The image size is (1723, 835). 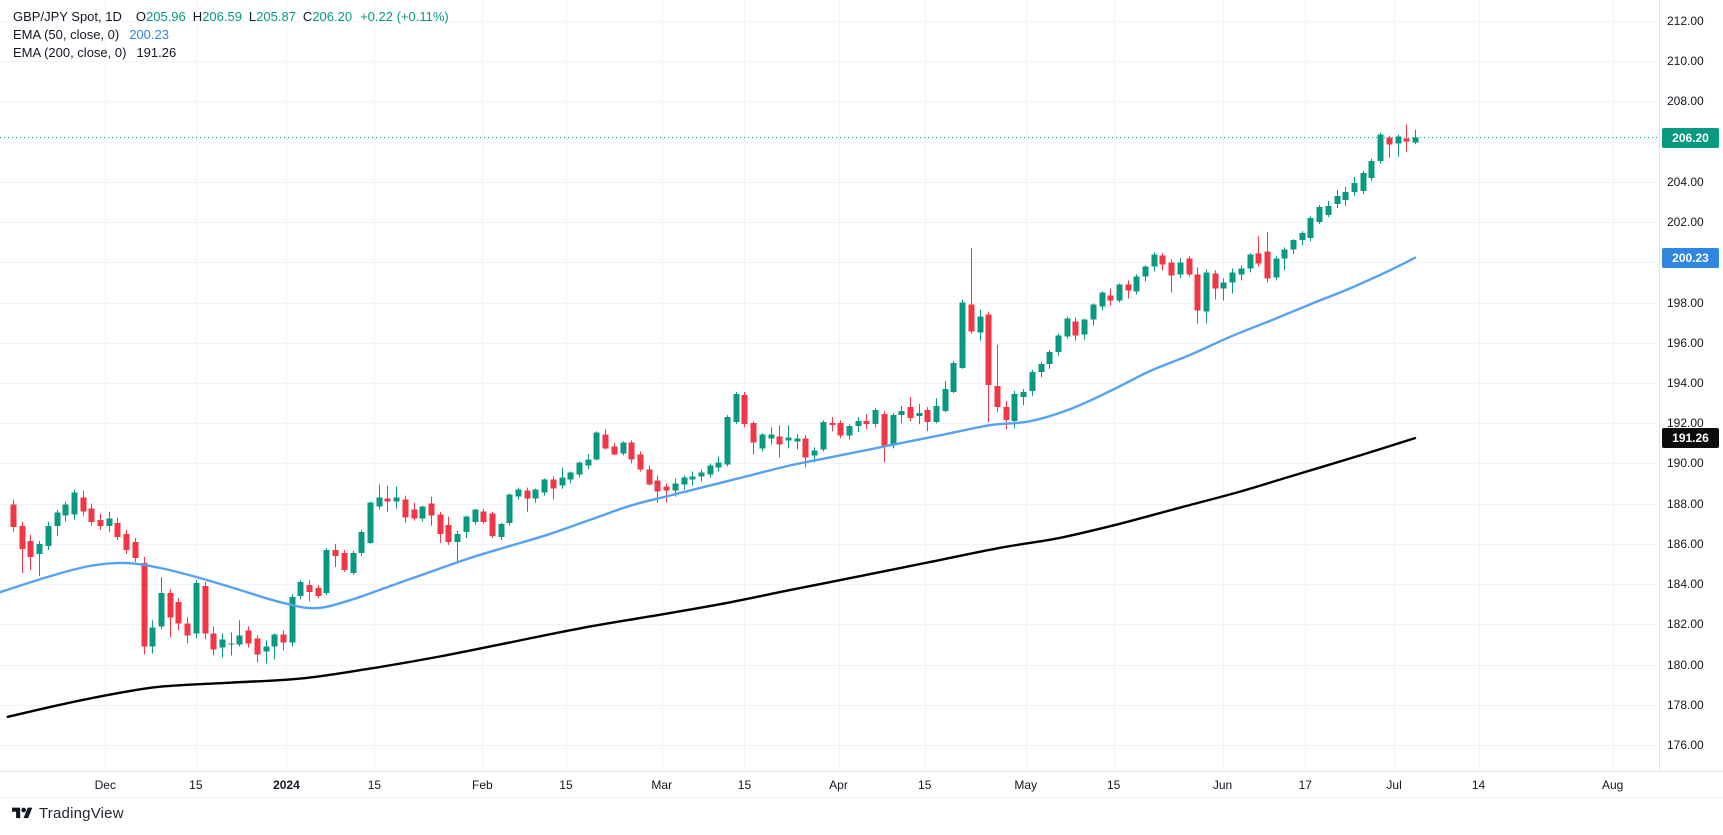 What do you see at coordinates (1685, 342) in the screenshot?
I see `price-tick-label: 196.00` at bounding box center [1685, 342].